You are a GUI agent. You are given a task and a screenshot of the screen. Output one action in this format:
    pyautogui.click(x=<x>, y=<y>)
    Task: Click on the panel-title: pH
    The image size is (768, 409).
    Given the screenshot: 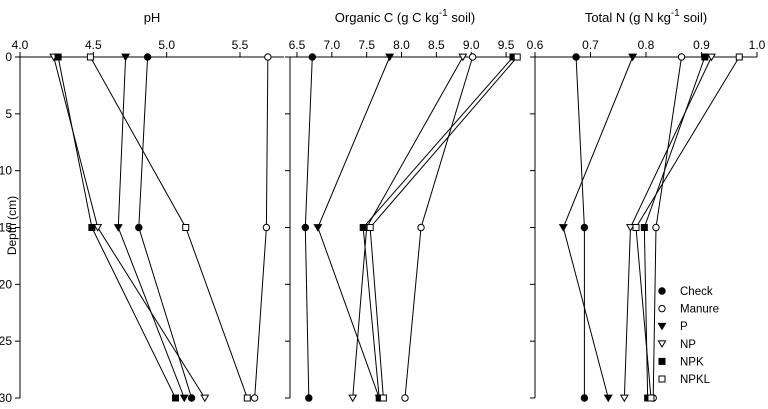 What is the action you would take?
    pyautogui.click(x=152, y=17)
    